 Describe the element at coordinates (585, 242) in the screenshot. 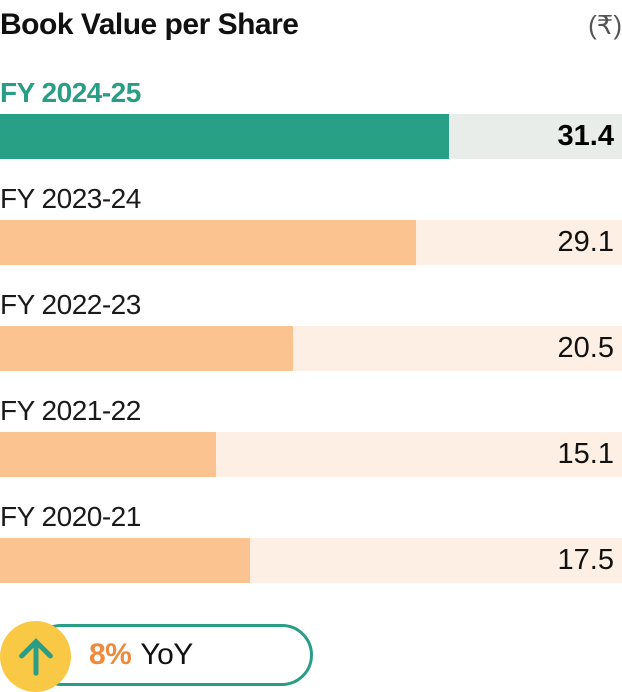

I see `bar-value: 29.1` at that location.